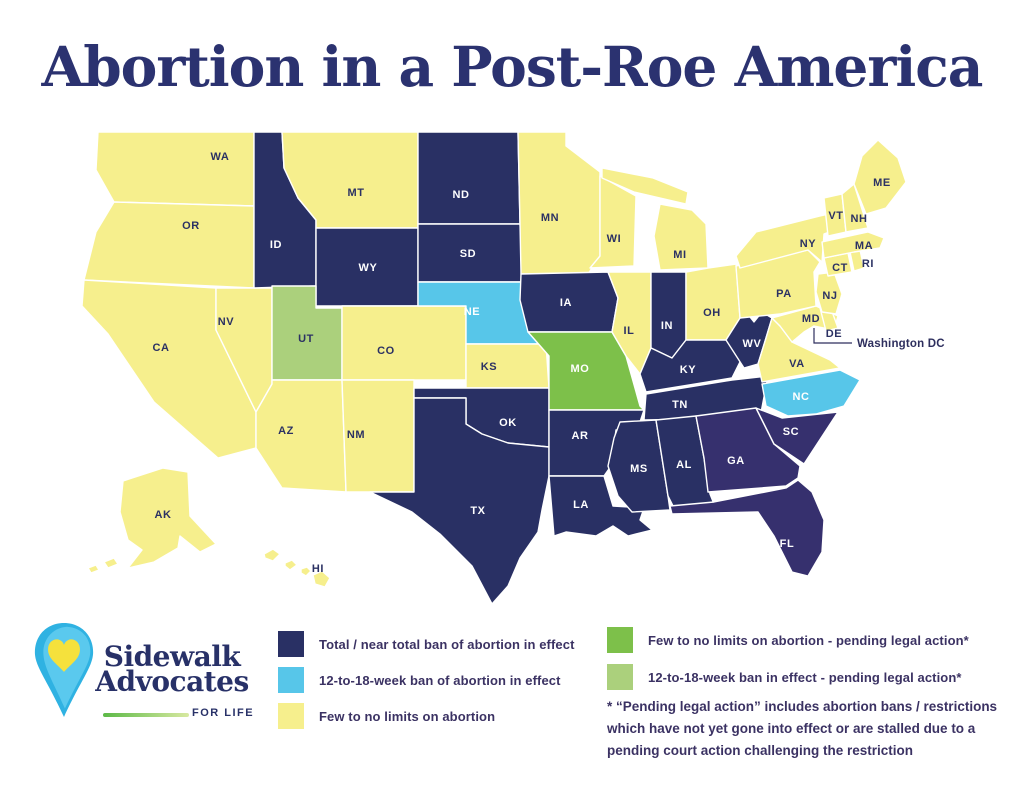 Image resolution: width=1024 pixels, height=791 pixels. I want to click on state-label-WV: WV, so click(752, 344).